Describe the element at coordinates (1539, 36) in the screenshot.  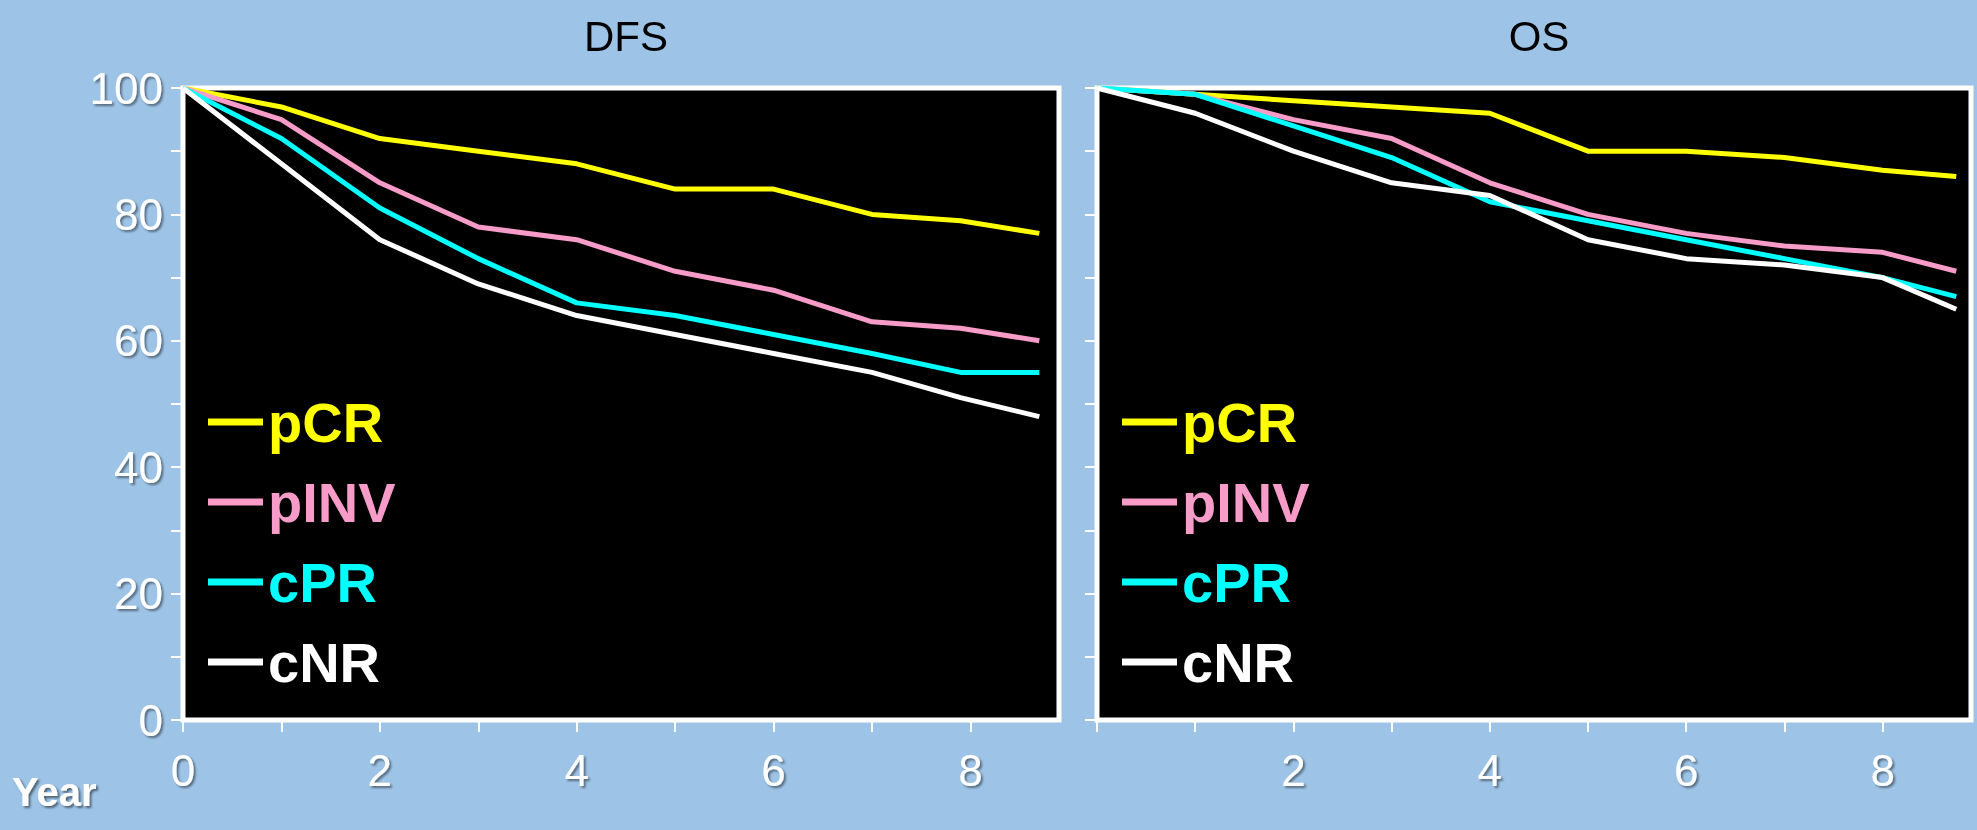
I see `chart-title: OS` at that location.